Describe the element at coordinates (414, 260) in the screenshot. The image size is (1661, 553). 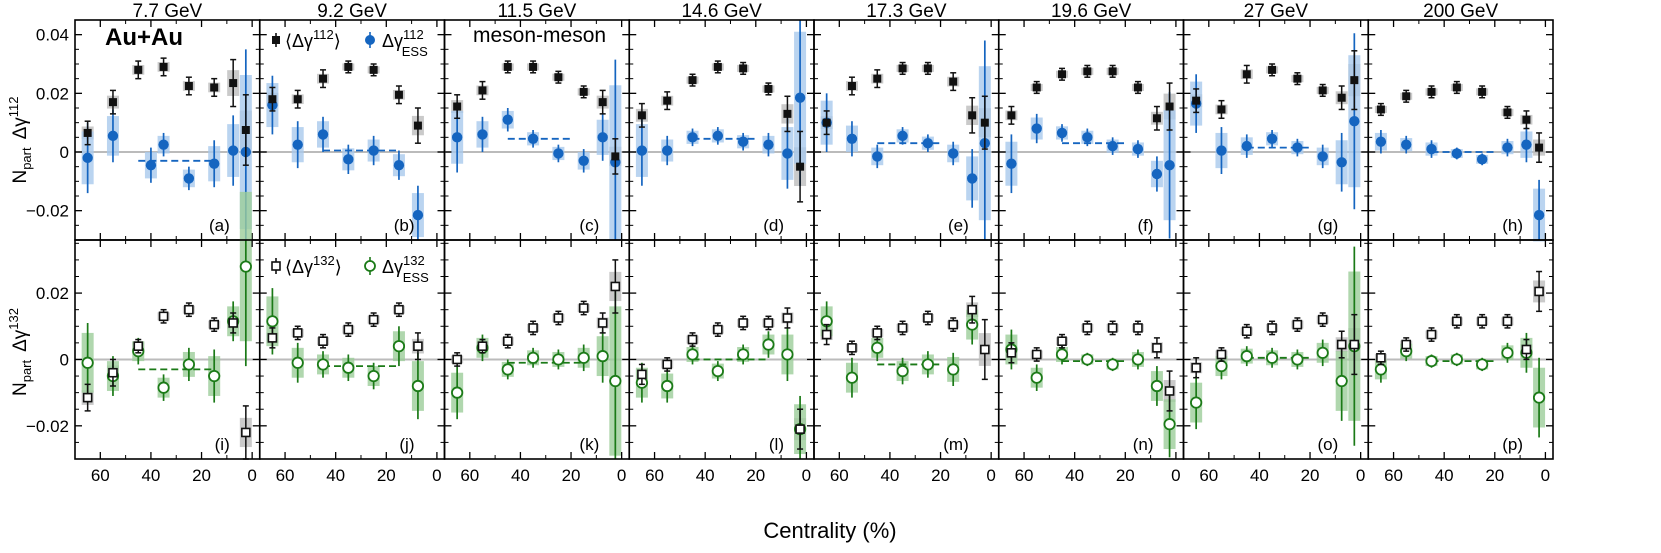
I see `legend-ess132-sup: 132` at that location.